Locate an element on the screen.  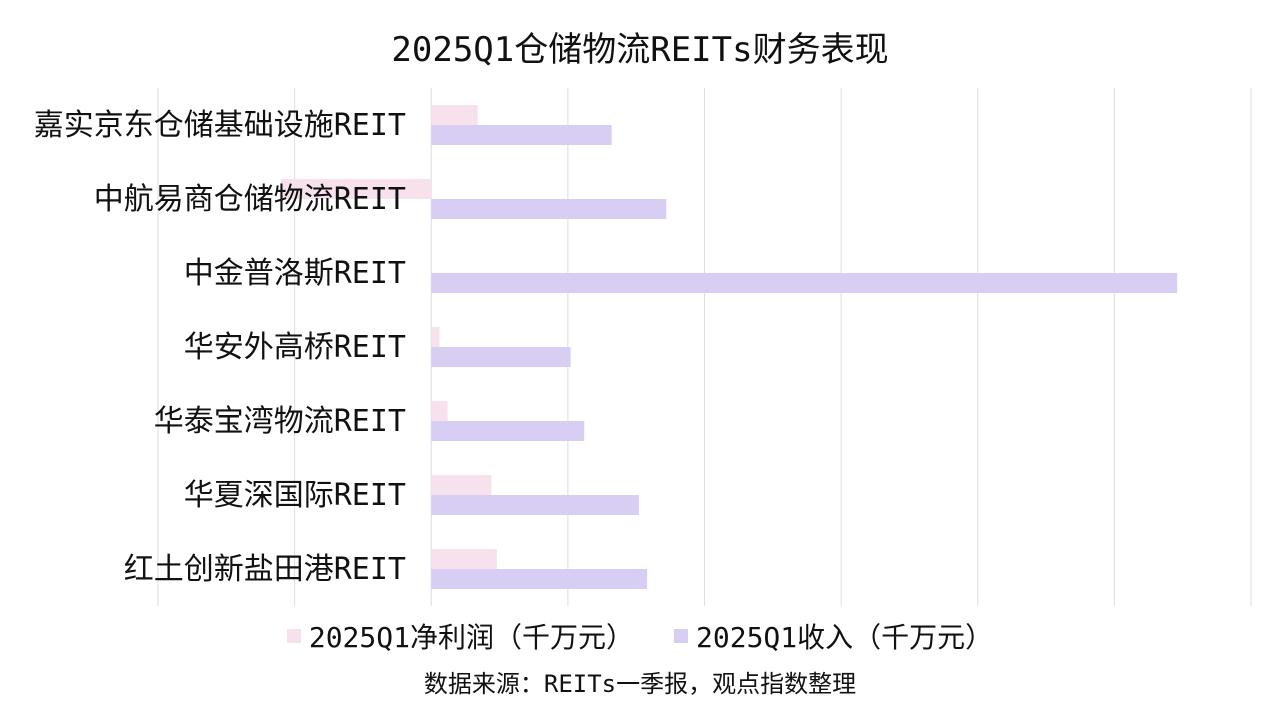
category-label: 华夏深国际REIT is located at coordinates (295, 495).